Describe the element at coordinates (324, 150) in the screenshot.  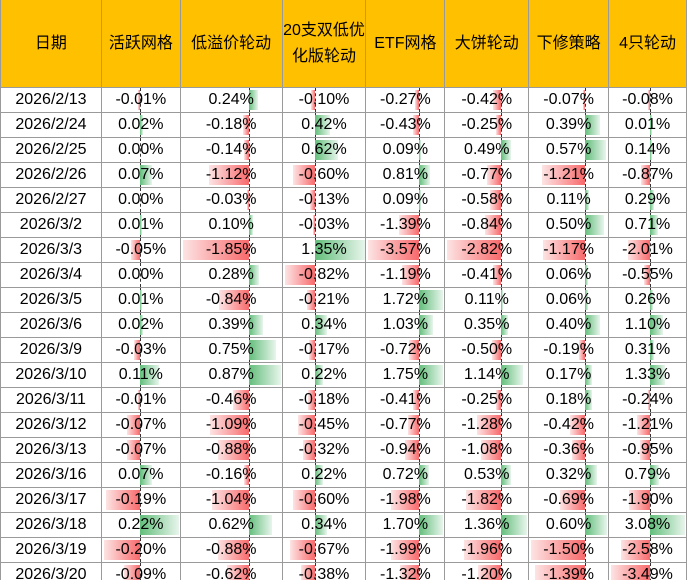
I see `return-cell: 0.62%` at that location.